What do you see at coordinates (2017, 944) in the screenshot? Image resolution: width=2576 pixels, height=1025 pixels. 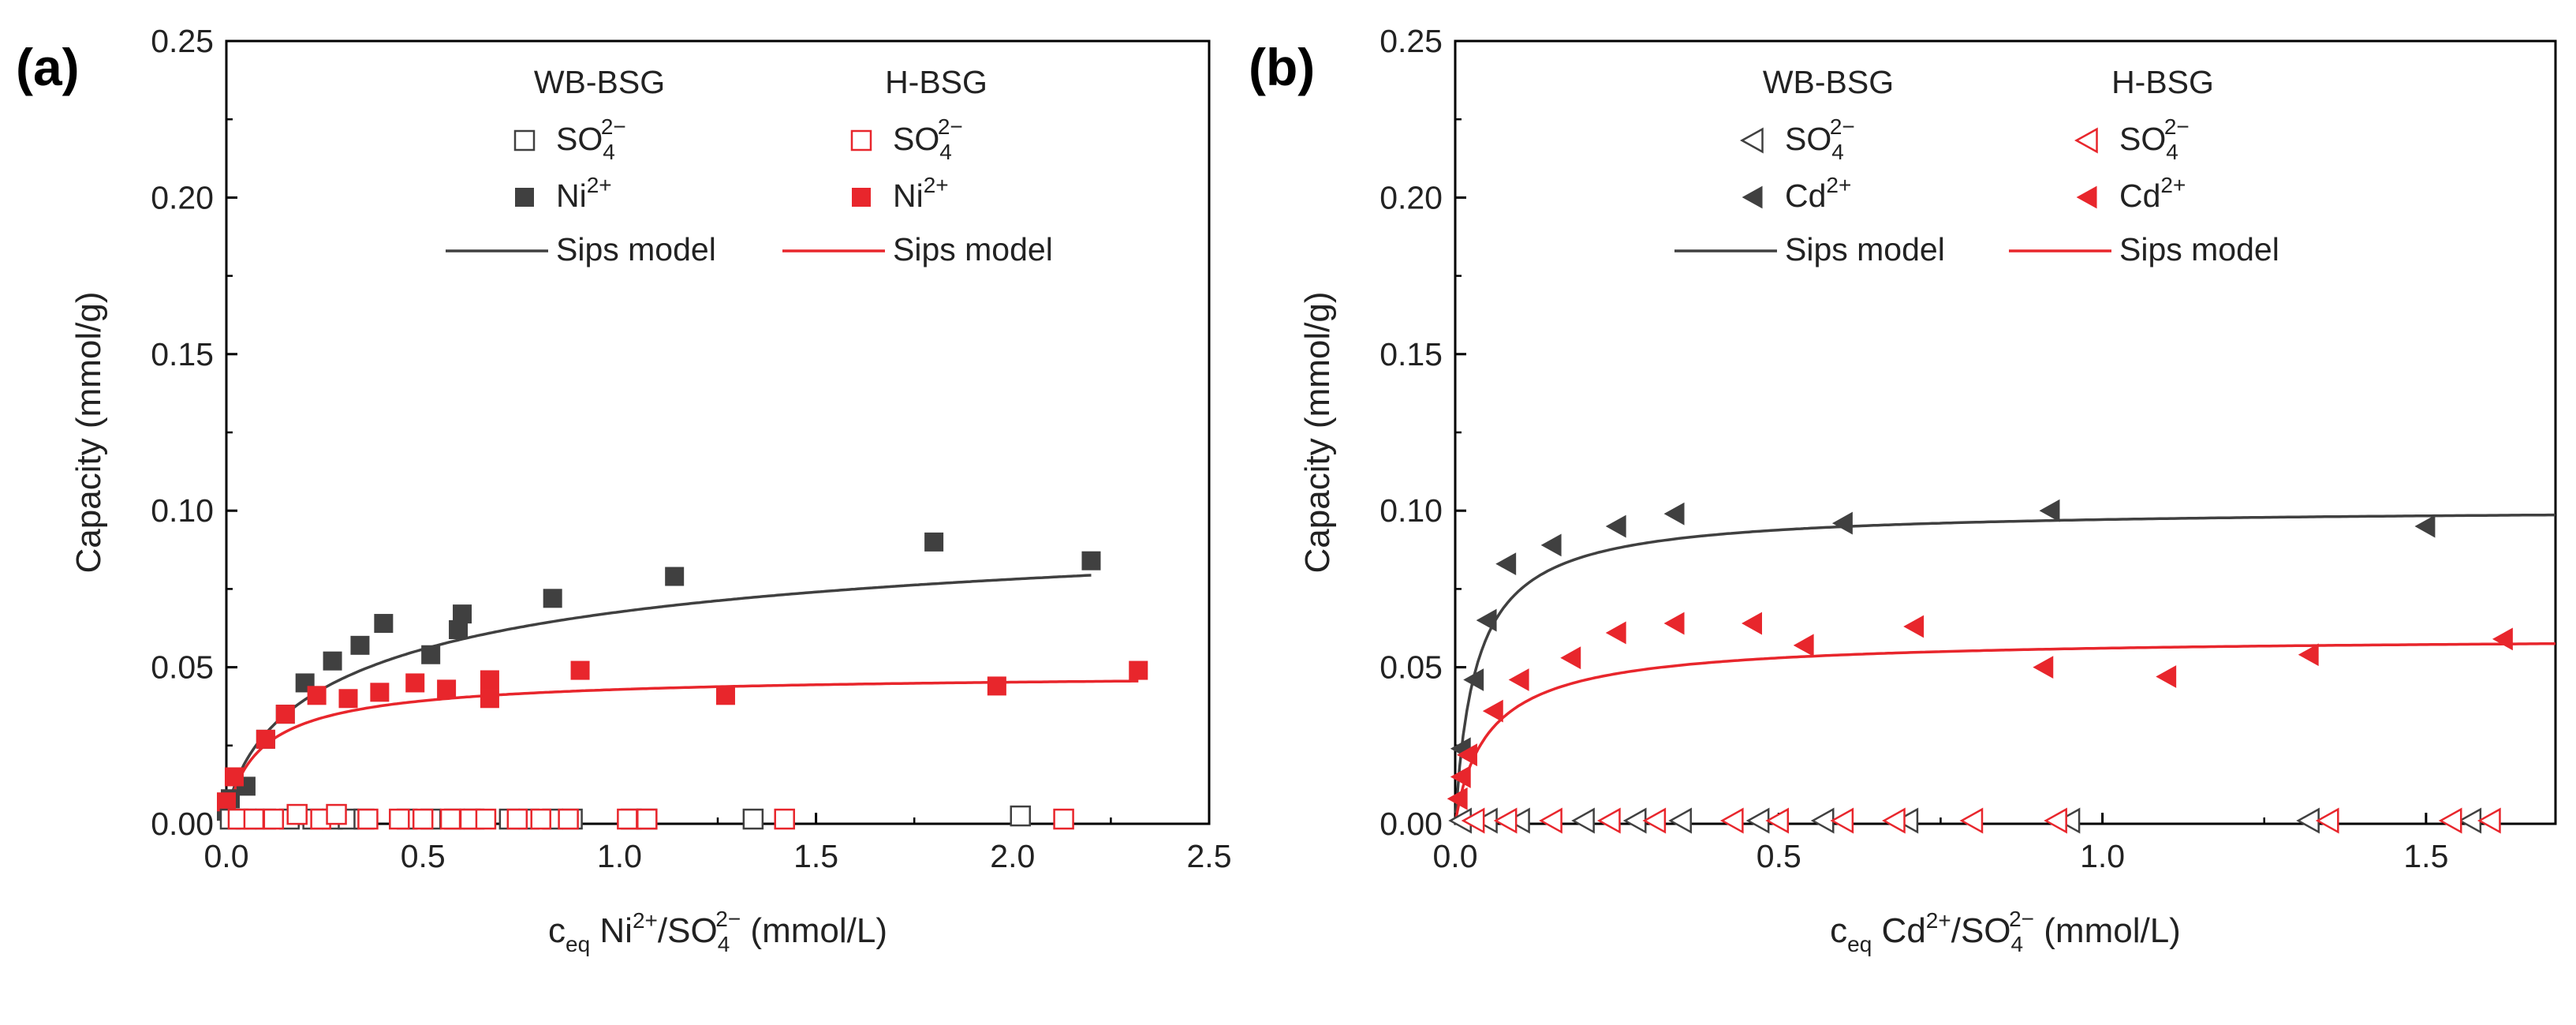 I see `x-axis-title-sub: 4` at bounding box center [2017, 944].